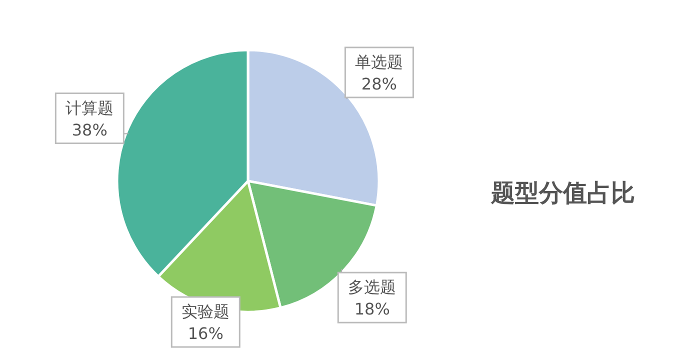  I want to click on slice-label: 多选题, so click(372, 287).